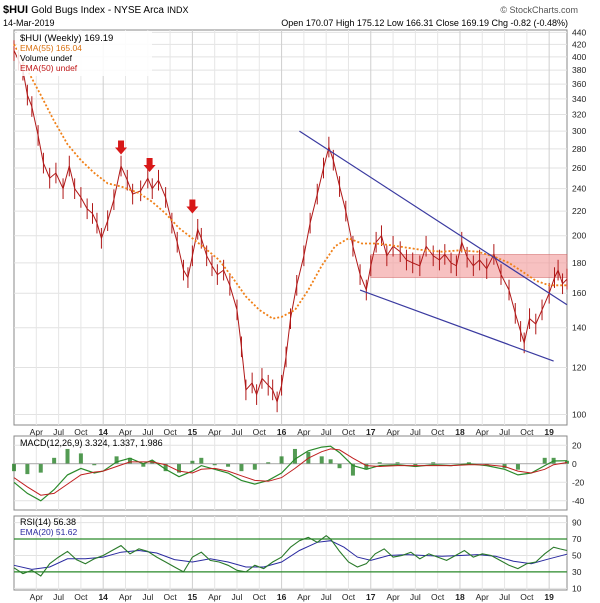 The image size is (600, 603). I want to click on rsi-y-tick-label: 90, so click(577, 523).